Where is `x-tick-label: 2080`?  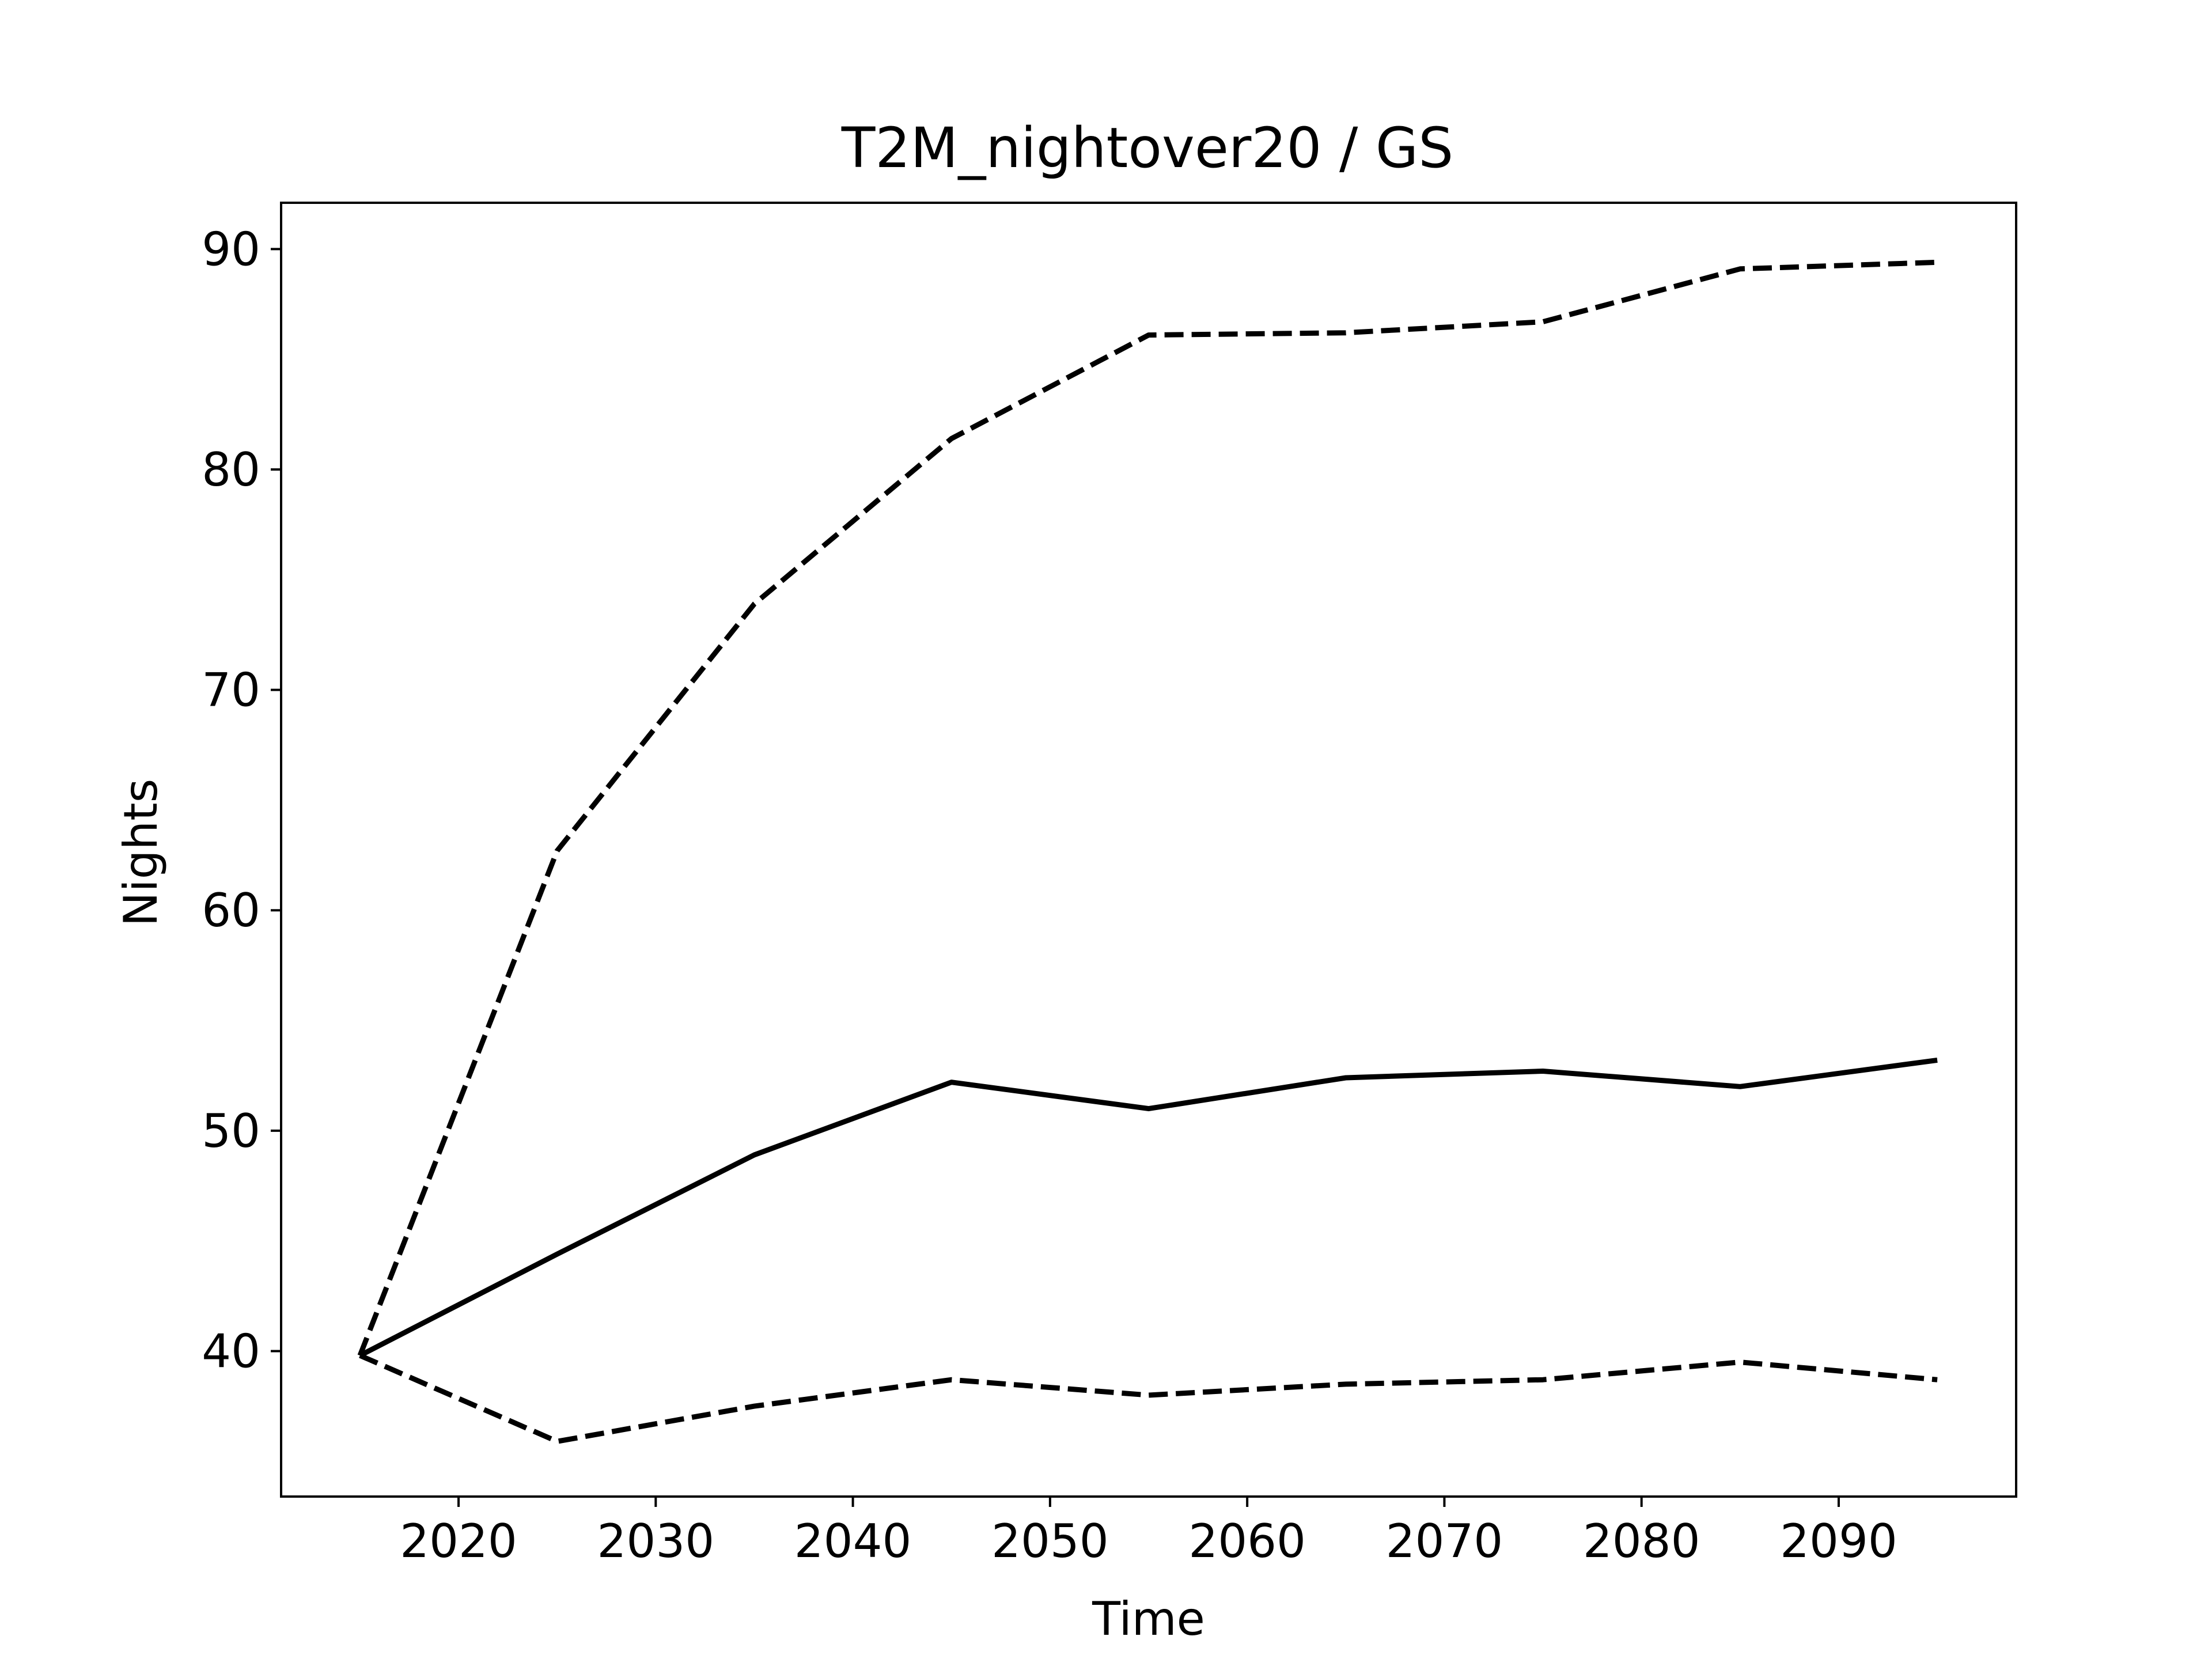
x-tick-label: 2080 is located at coordinates (1641, 1541).